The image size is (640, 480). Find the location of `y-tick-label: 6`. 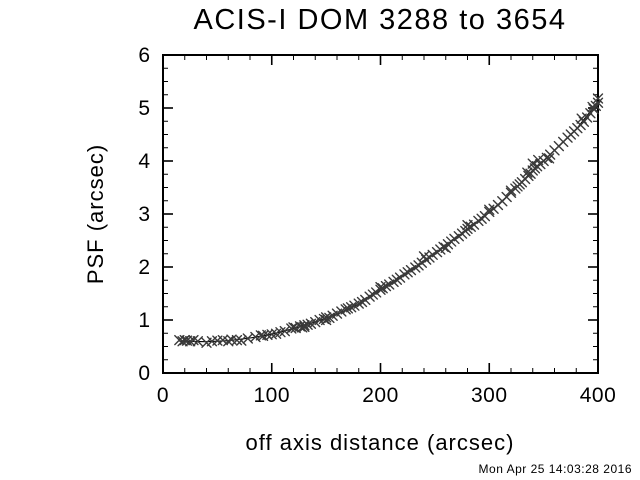

y-tick-label: 6 is located at coordinates (144, 55).